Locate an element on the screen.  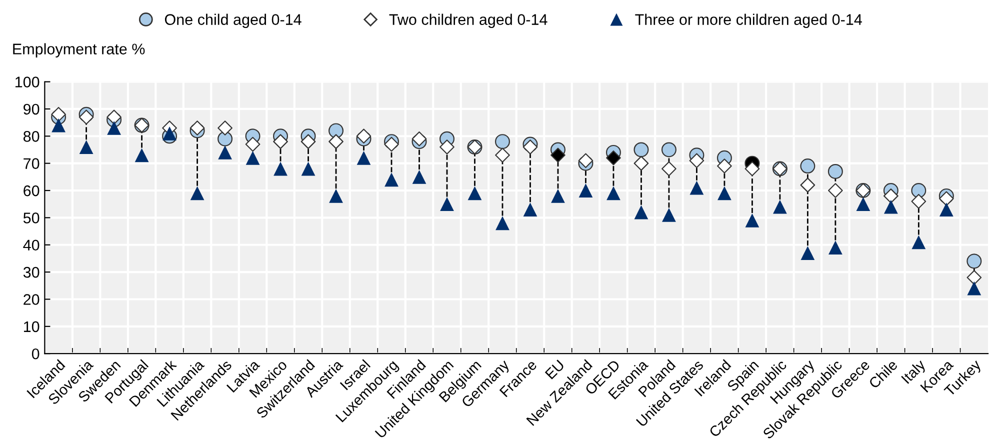
y-tick-label: 60 is located at coordinates (32, 190).